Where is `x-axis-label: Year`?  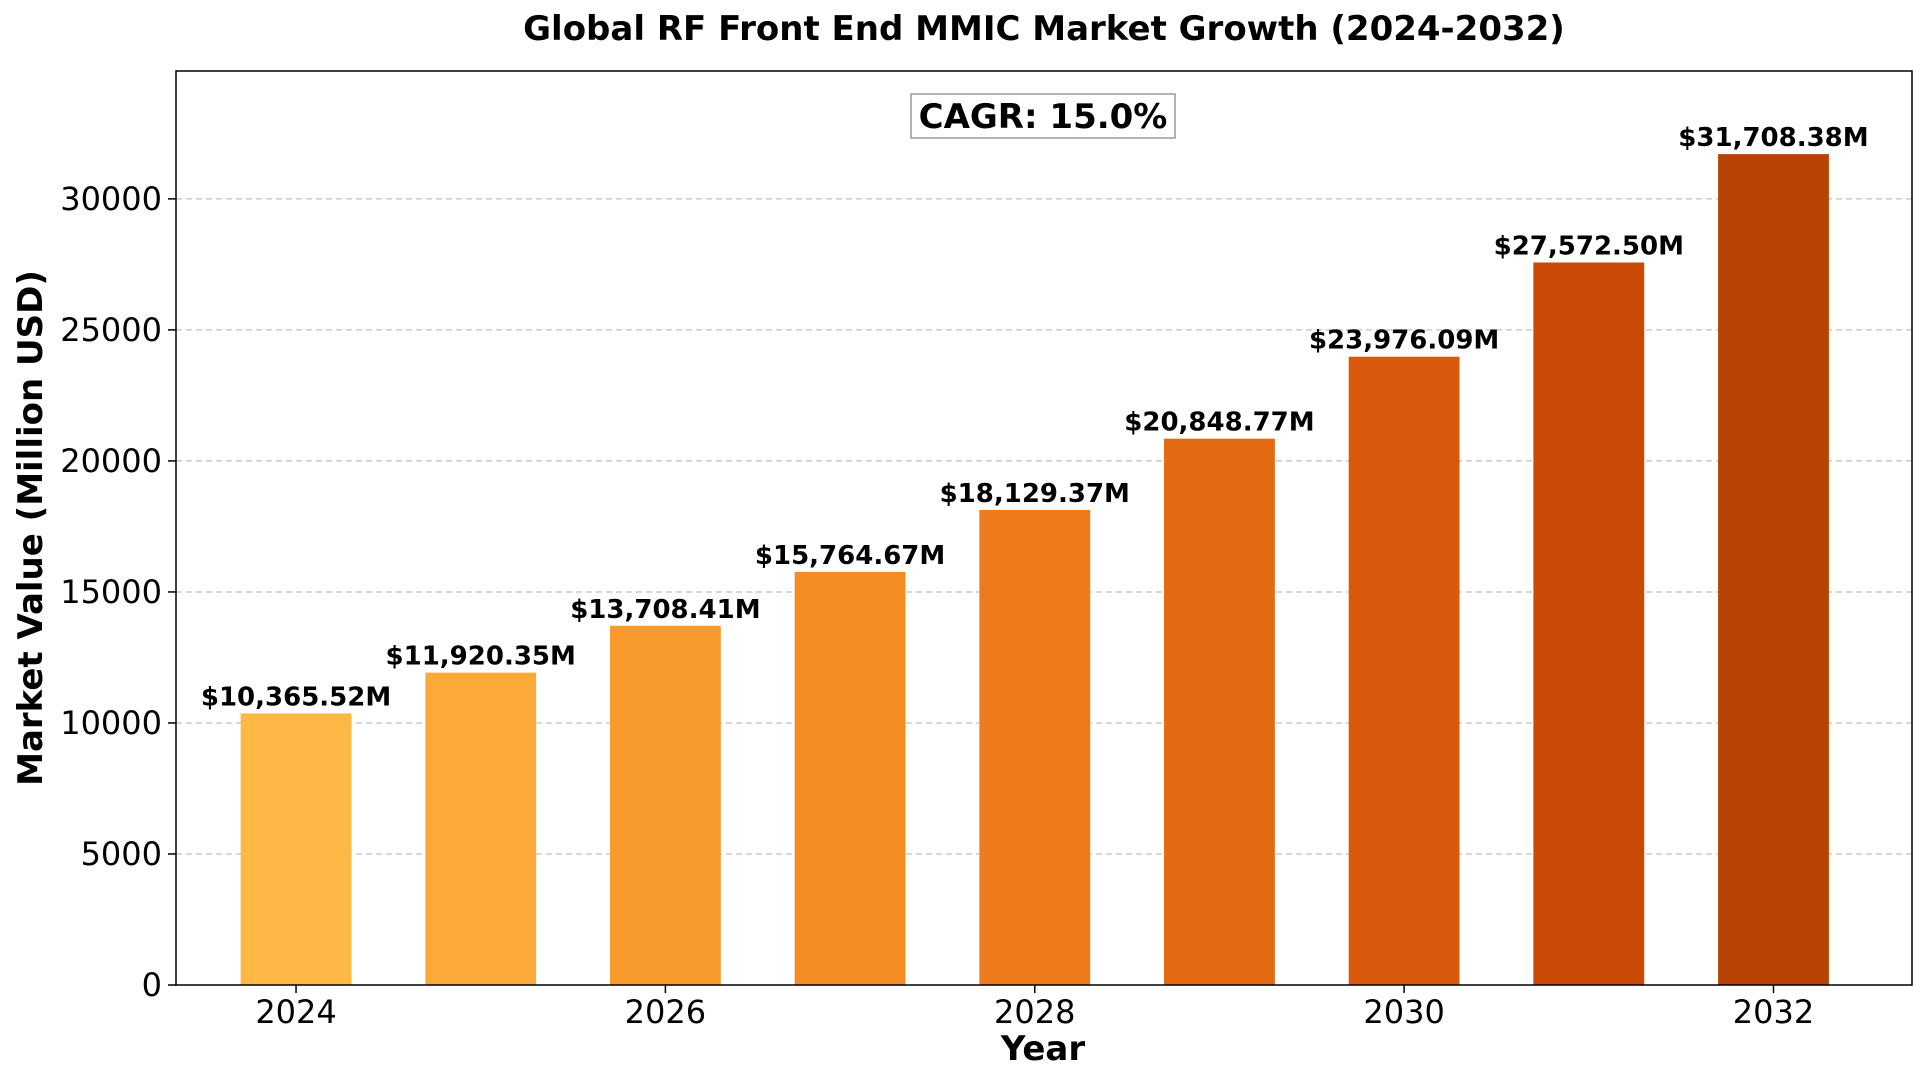 x-axis-label: Year is located at coordinates (1043, 1049).